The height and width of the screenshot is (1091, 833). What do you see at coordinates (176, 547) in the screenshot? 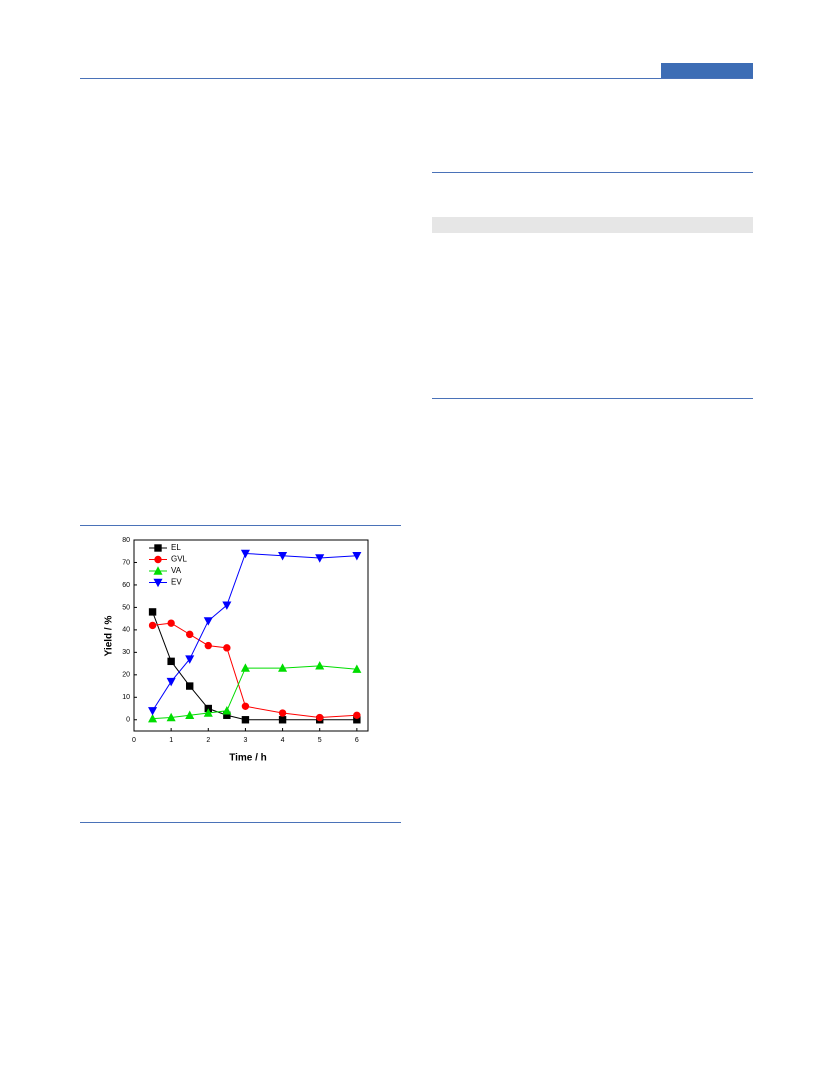
I see `legend-label: EL` at bounding box center [176, 547].